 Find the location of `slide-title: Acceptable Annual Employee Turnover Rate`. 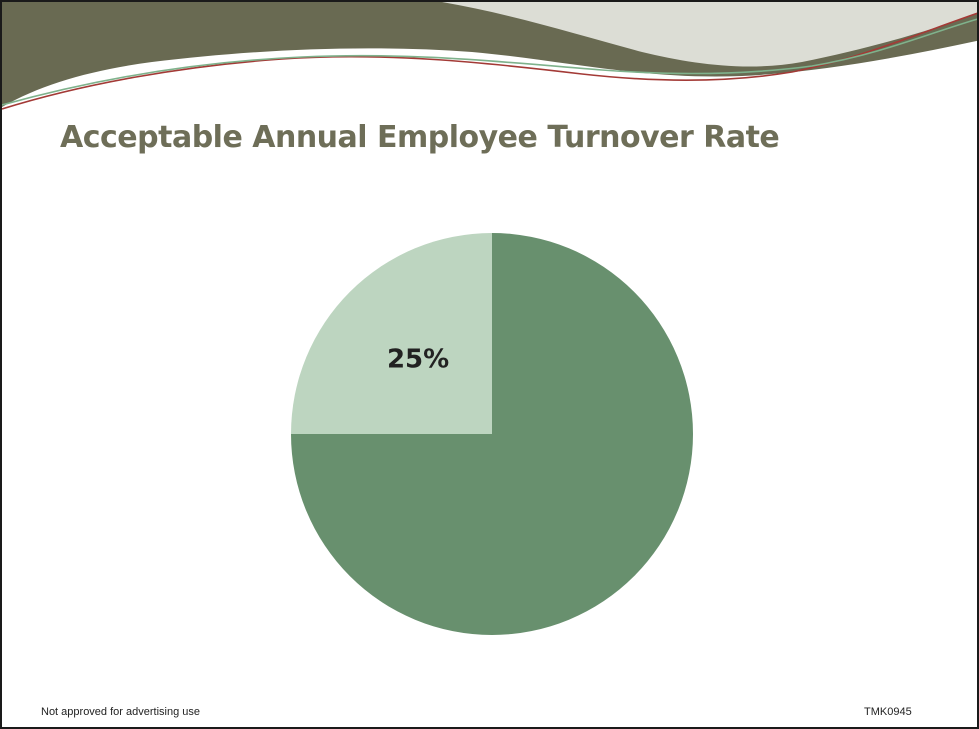

slide-title: Acceptable Annual Employee Turnover Rate is located at coordinates (420, 137).